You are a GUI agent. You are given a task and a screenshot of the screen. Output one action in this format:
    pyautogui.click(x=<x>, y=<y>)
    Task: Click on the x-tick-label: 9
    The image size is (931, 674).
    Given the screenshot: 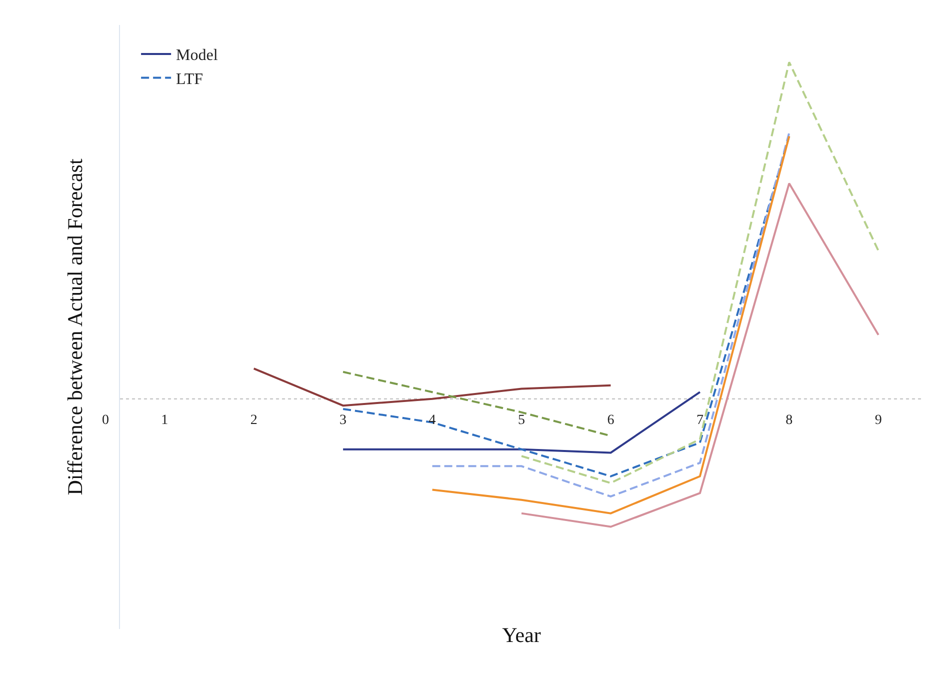 What is the action you would take?
    pyautogui.click(x=878, y=420)
    